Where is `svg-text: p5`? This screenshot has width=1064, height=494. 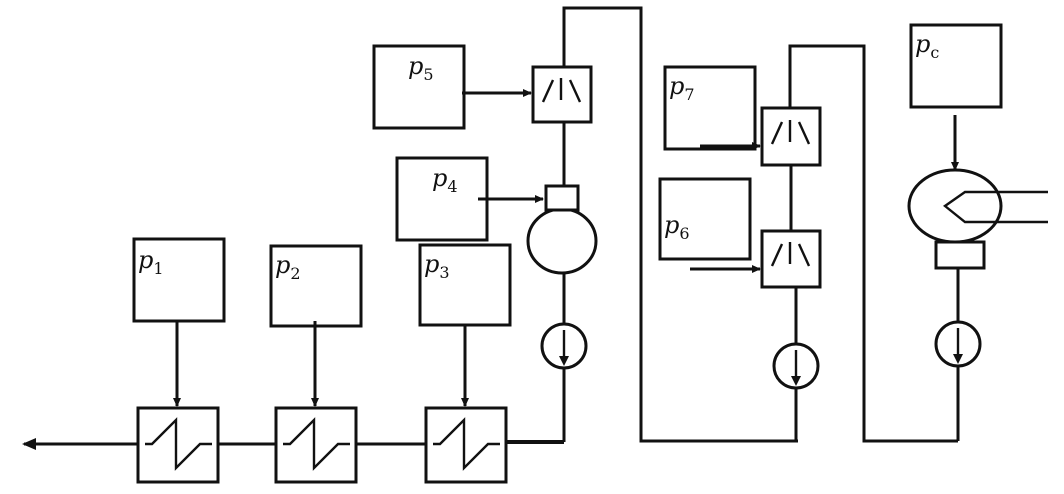 svg-text: p5 is located at coordinates (421, 68).